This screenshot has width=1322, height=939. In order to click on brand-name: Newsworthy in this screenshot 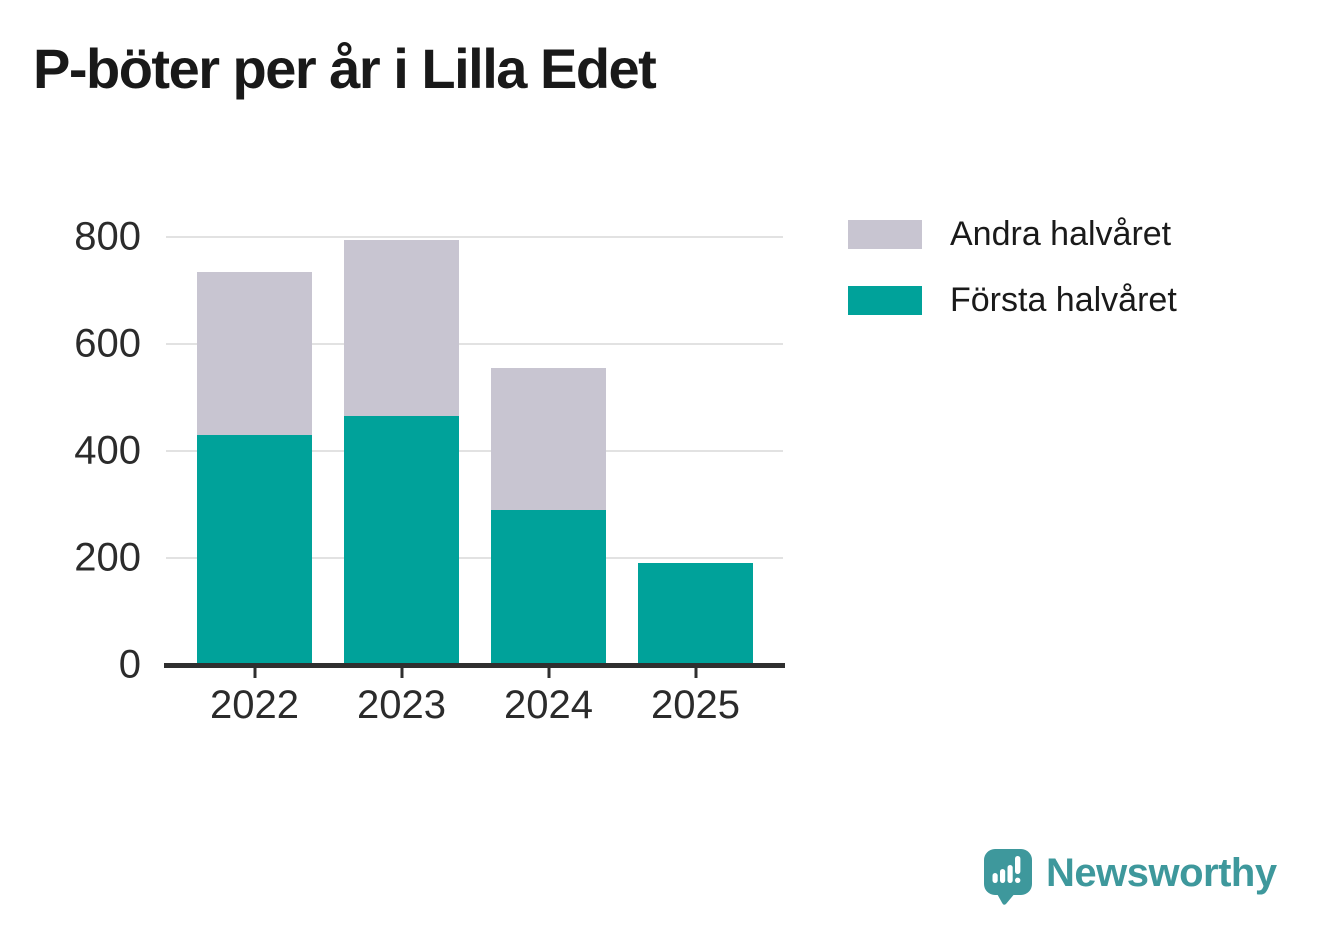, I will do `click(1161, 873)`.